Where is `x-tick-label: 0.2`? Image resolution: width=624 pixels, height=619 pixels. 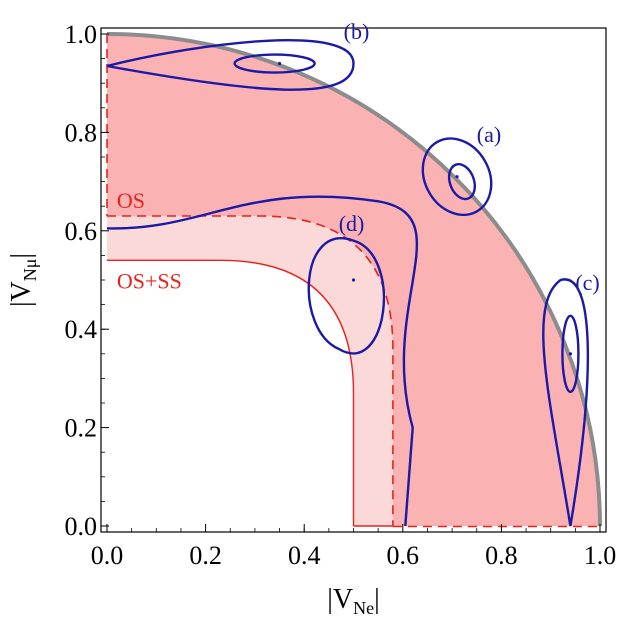 x-tick-label: 0.2 is located at coordinates (205, 555).